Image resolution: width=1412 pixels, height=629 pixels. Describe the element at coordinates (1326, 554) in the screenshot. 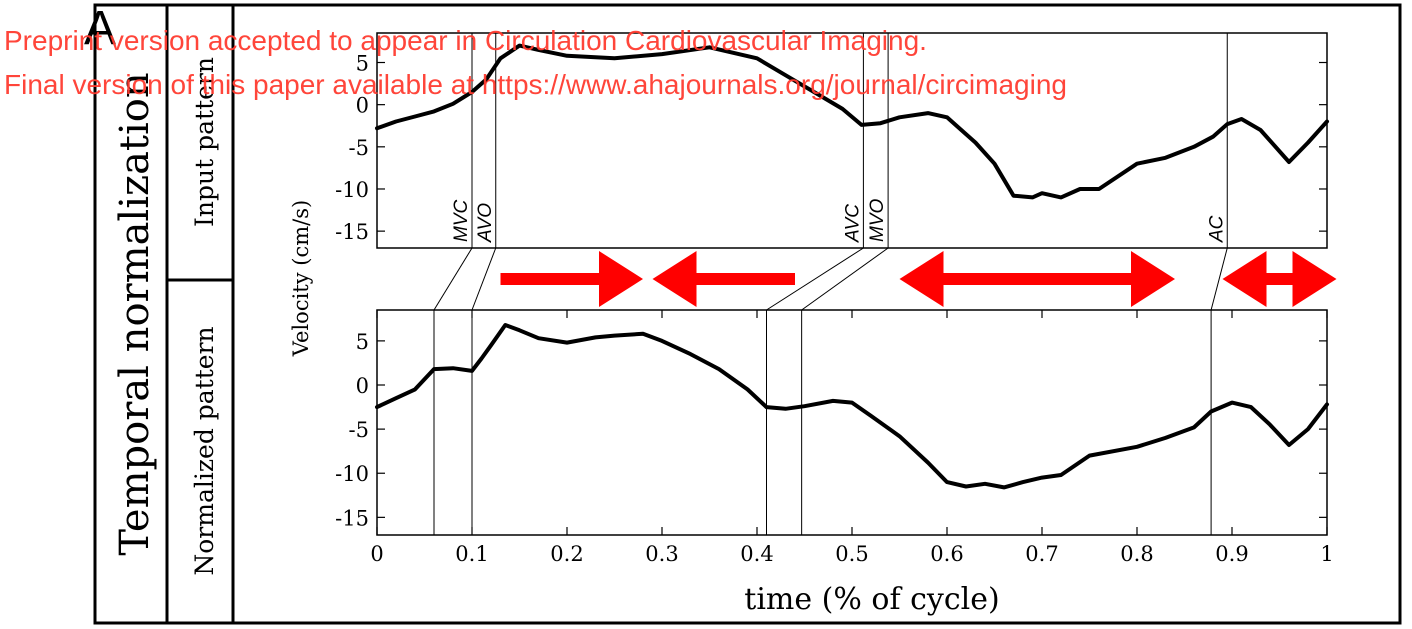

I see `bottom-xtick-label: 1` at that location.